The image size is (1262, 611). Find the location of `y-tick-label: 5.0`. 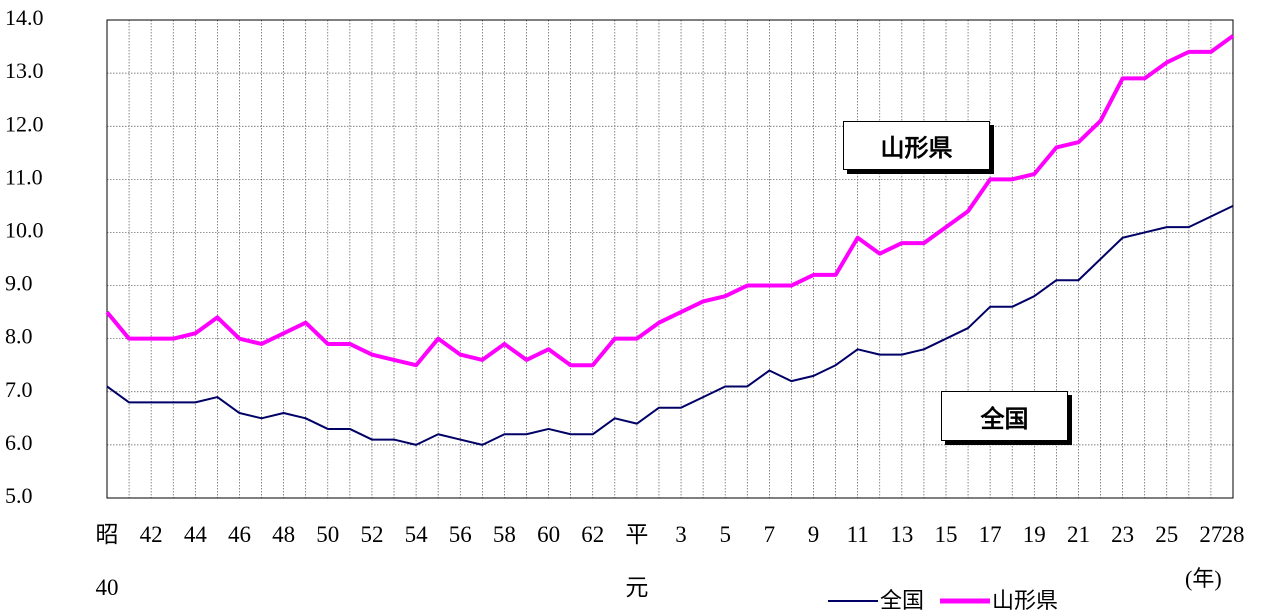

y-tick-label: 5.0 is located at coordinates (19, 495).